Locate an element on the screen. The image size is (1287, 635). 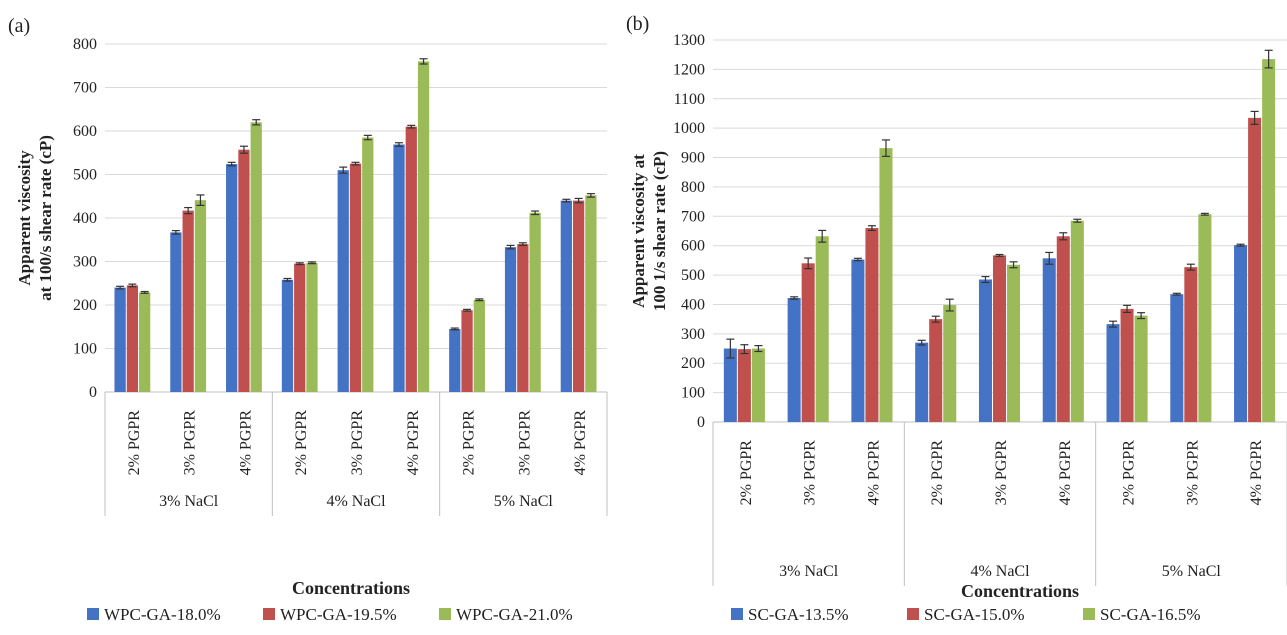
chart1-y-tick-label: 200 is located at coordinates (85, 305).